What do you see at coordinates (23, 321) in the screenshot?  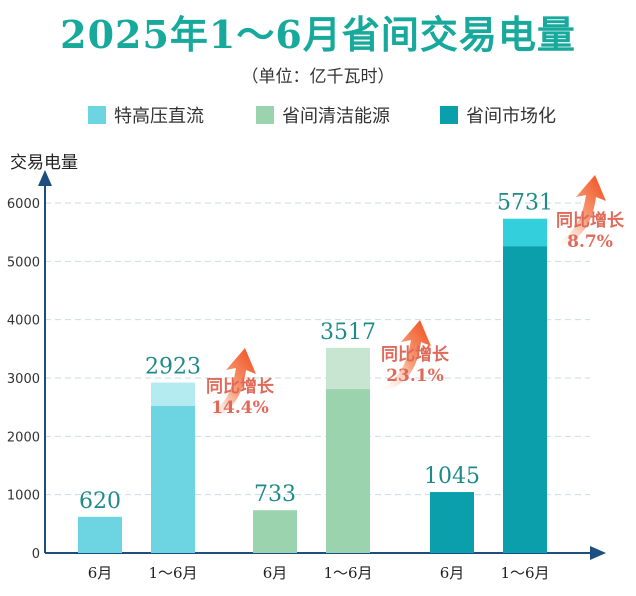 I see `y-tick-label: 4000` at bounding box center [23, 321].